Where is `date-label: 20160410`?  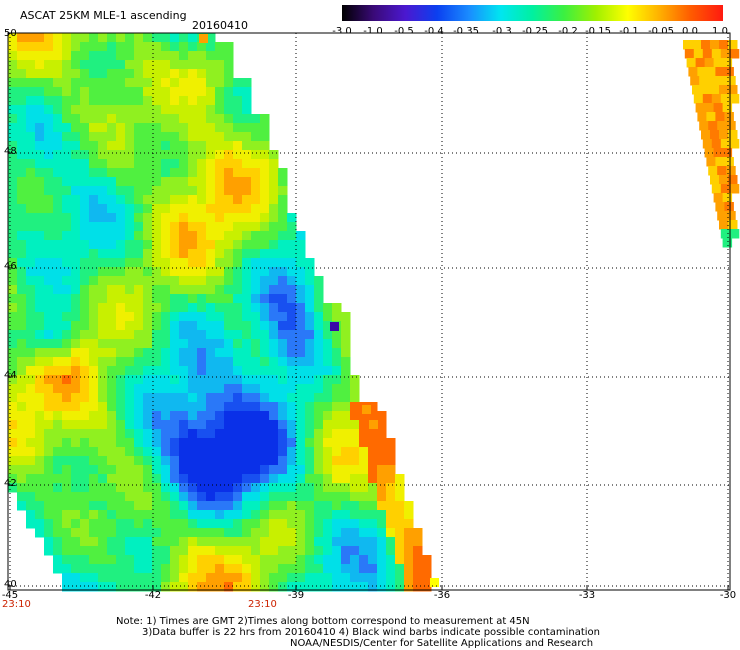
date-label: 20160410 is located at coordinates (220, 25).